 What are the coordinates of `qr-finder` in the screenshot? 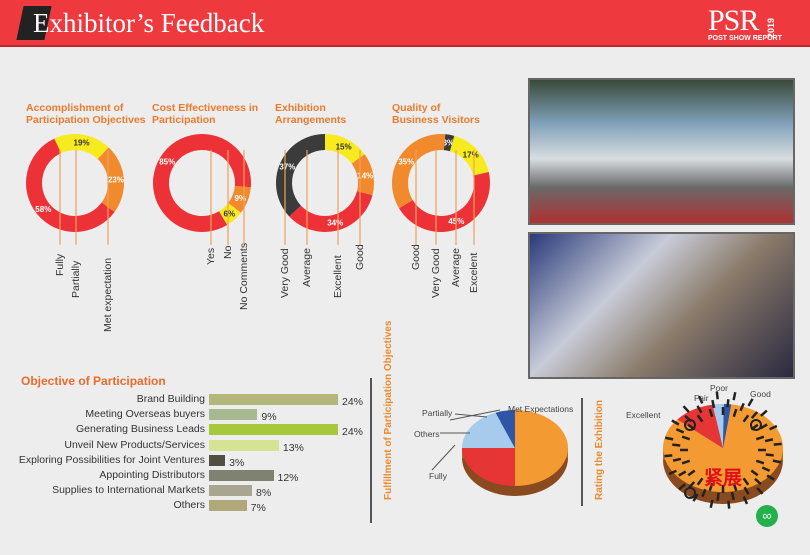 It's located at (756, 425).